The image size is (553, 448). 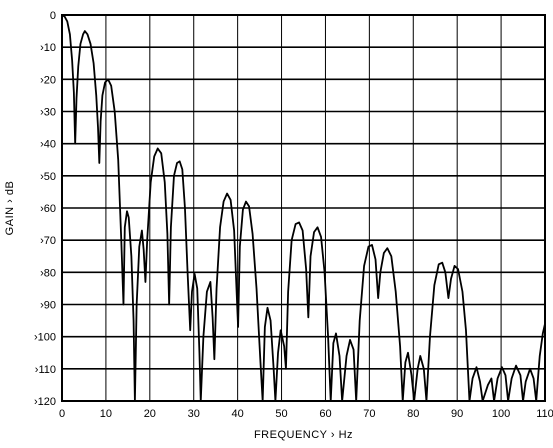 I want to click on y-tick-label: 0, so click(x=53, y=16).